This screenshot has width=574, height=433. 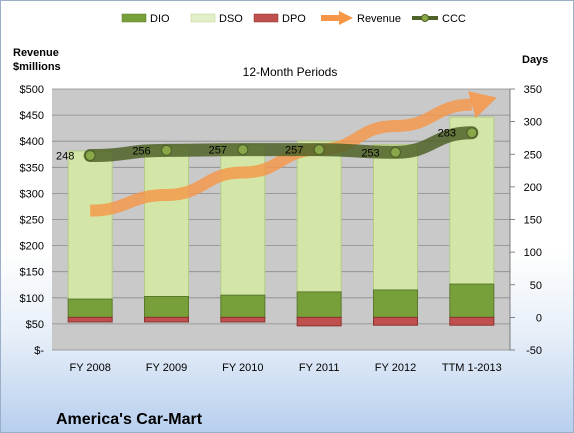 What do you see at coordinates (533, 155) in the screenshot?
I see `right-tick-label: 250` at bounding box center [533, 155].